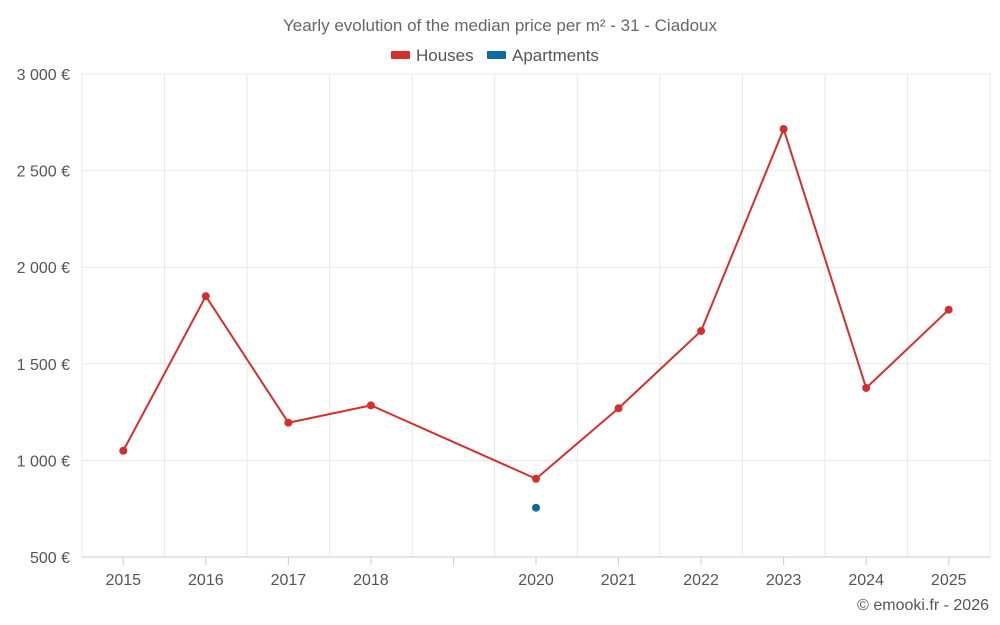 This screenshot has width=1000, height=625. Describe the element at coordinates (701, 330) in the screenshot. I see `data-point-houses-2022` at that location.